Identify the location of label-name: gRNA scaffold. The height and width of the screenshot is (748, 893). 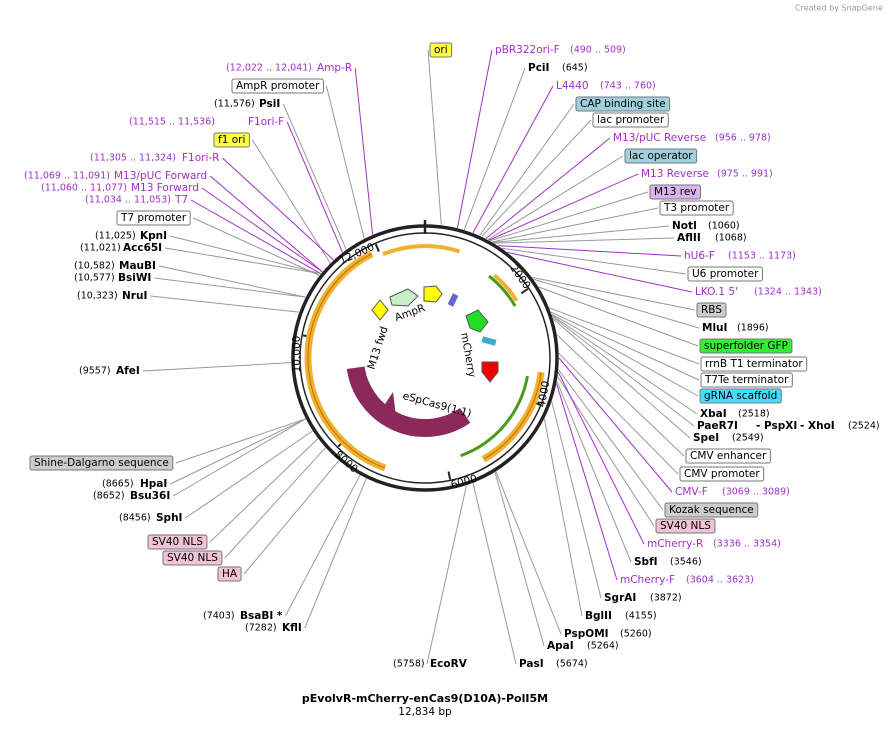
(740, 396).